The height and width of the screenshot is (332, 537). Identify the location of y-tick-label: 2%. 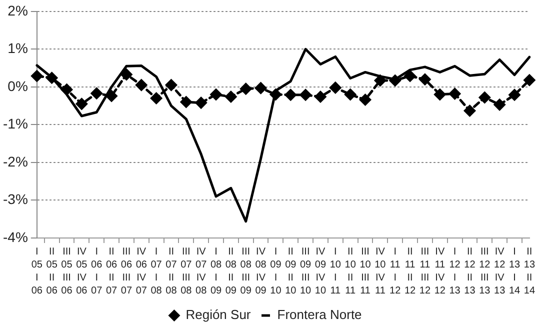
(18, 10).